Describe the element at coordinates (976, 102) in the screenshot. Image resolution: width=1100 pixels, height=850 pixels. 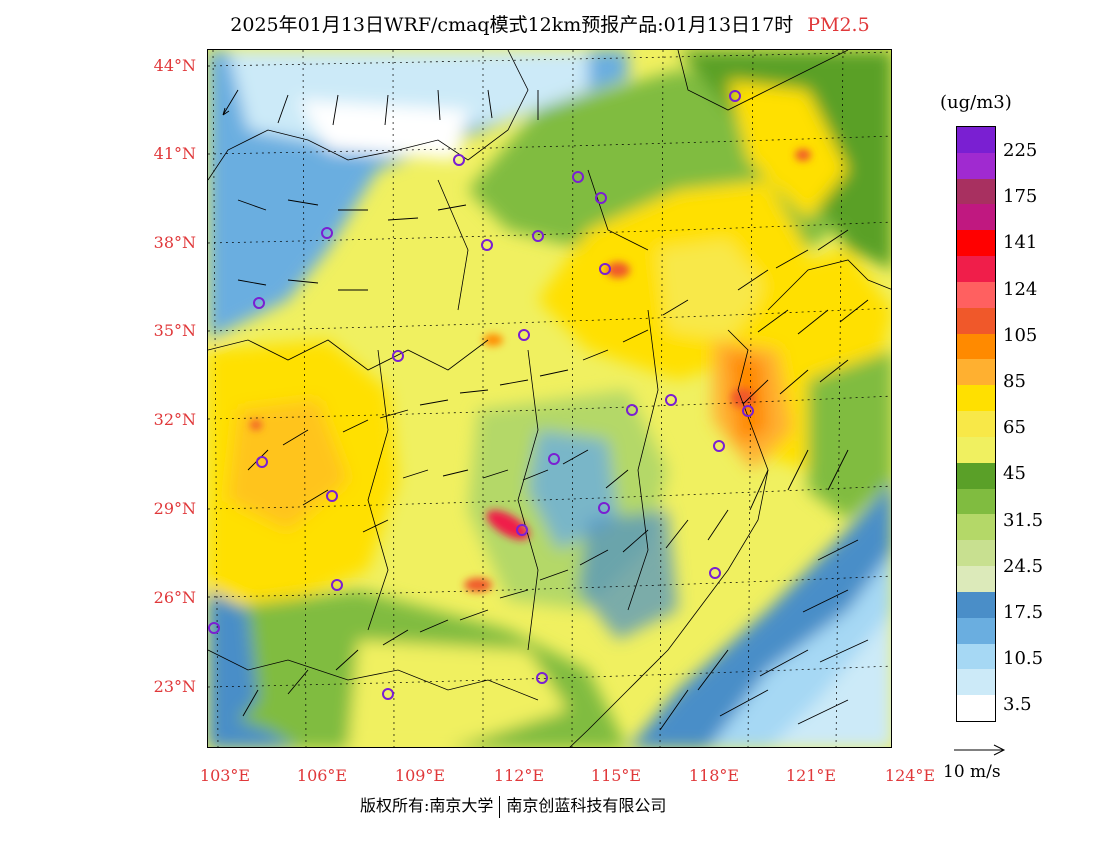
I see `colorbar-unit: (ug/m3)` at that location.